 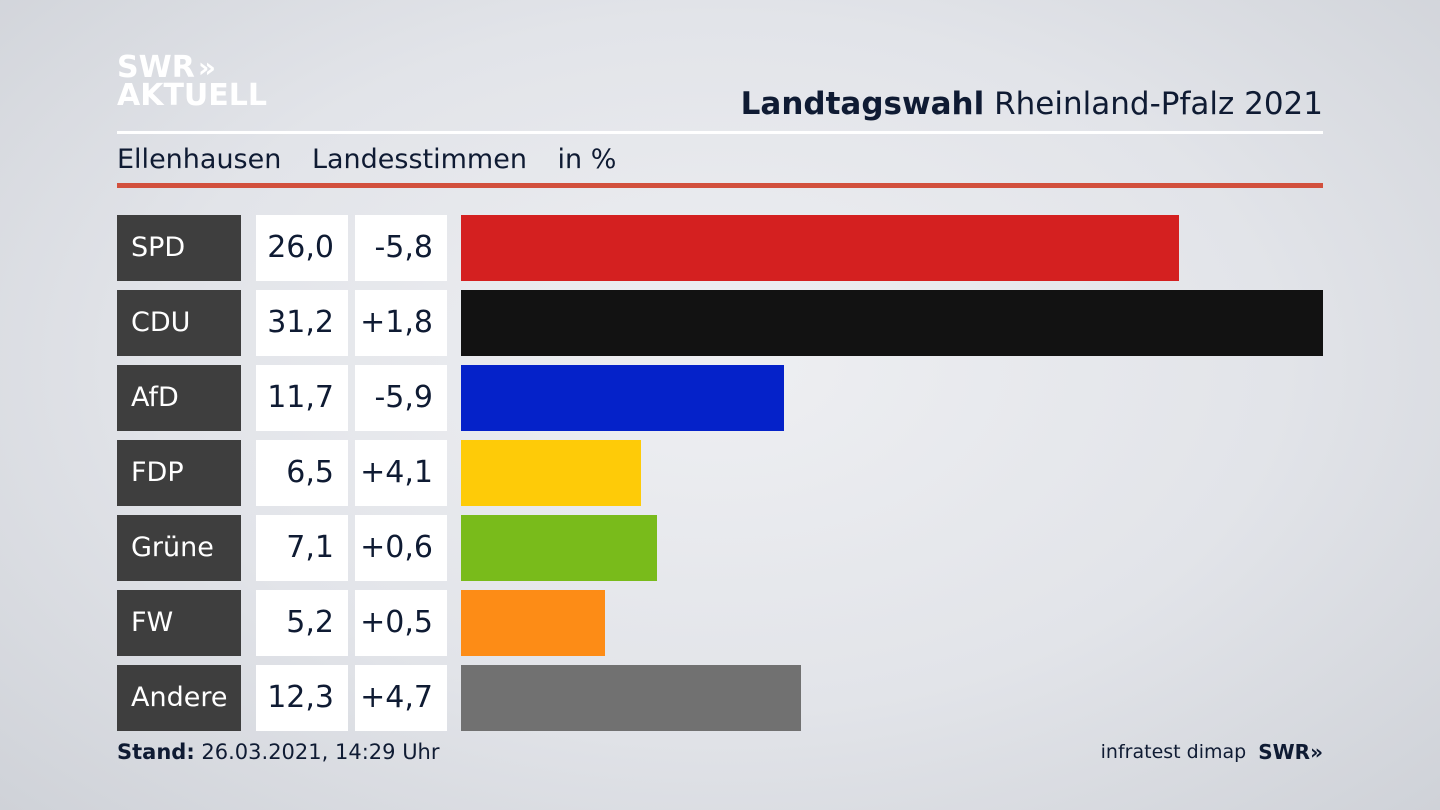 What do you see at coordinates (302, 398) in the screenshot?
I see `value-label: 11,7` at bounding box center [302, 398].